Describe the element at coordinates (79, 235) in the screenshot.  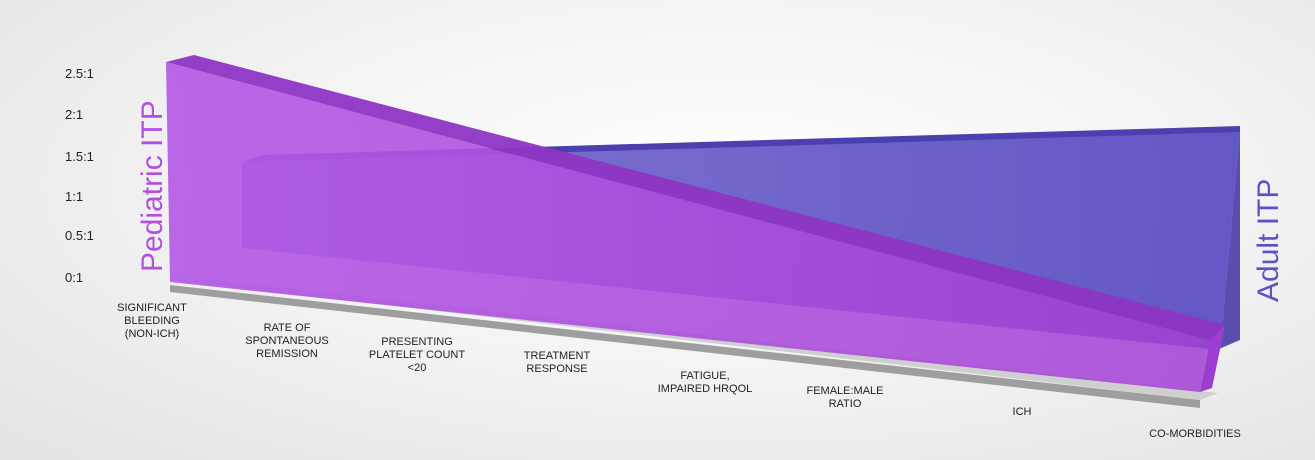
I see `y-tick-label: 0.5:1` at that location.